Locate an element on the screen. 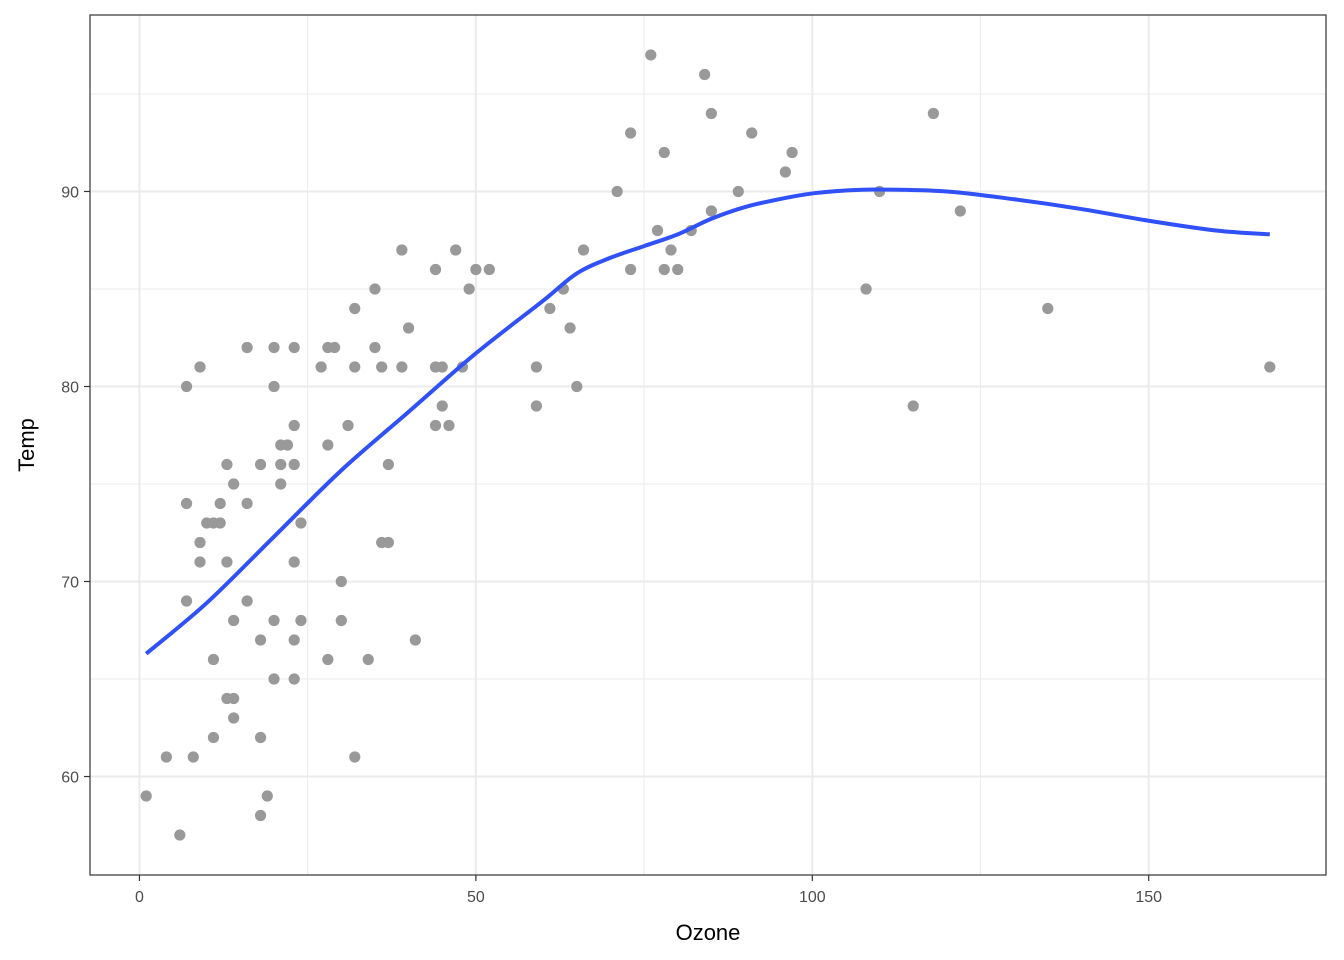  y-tick-label: 80 is located at coordinates (70, 387).